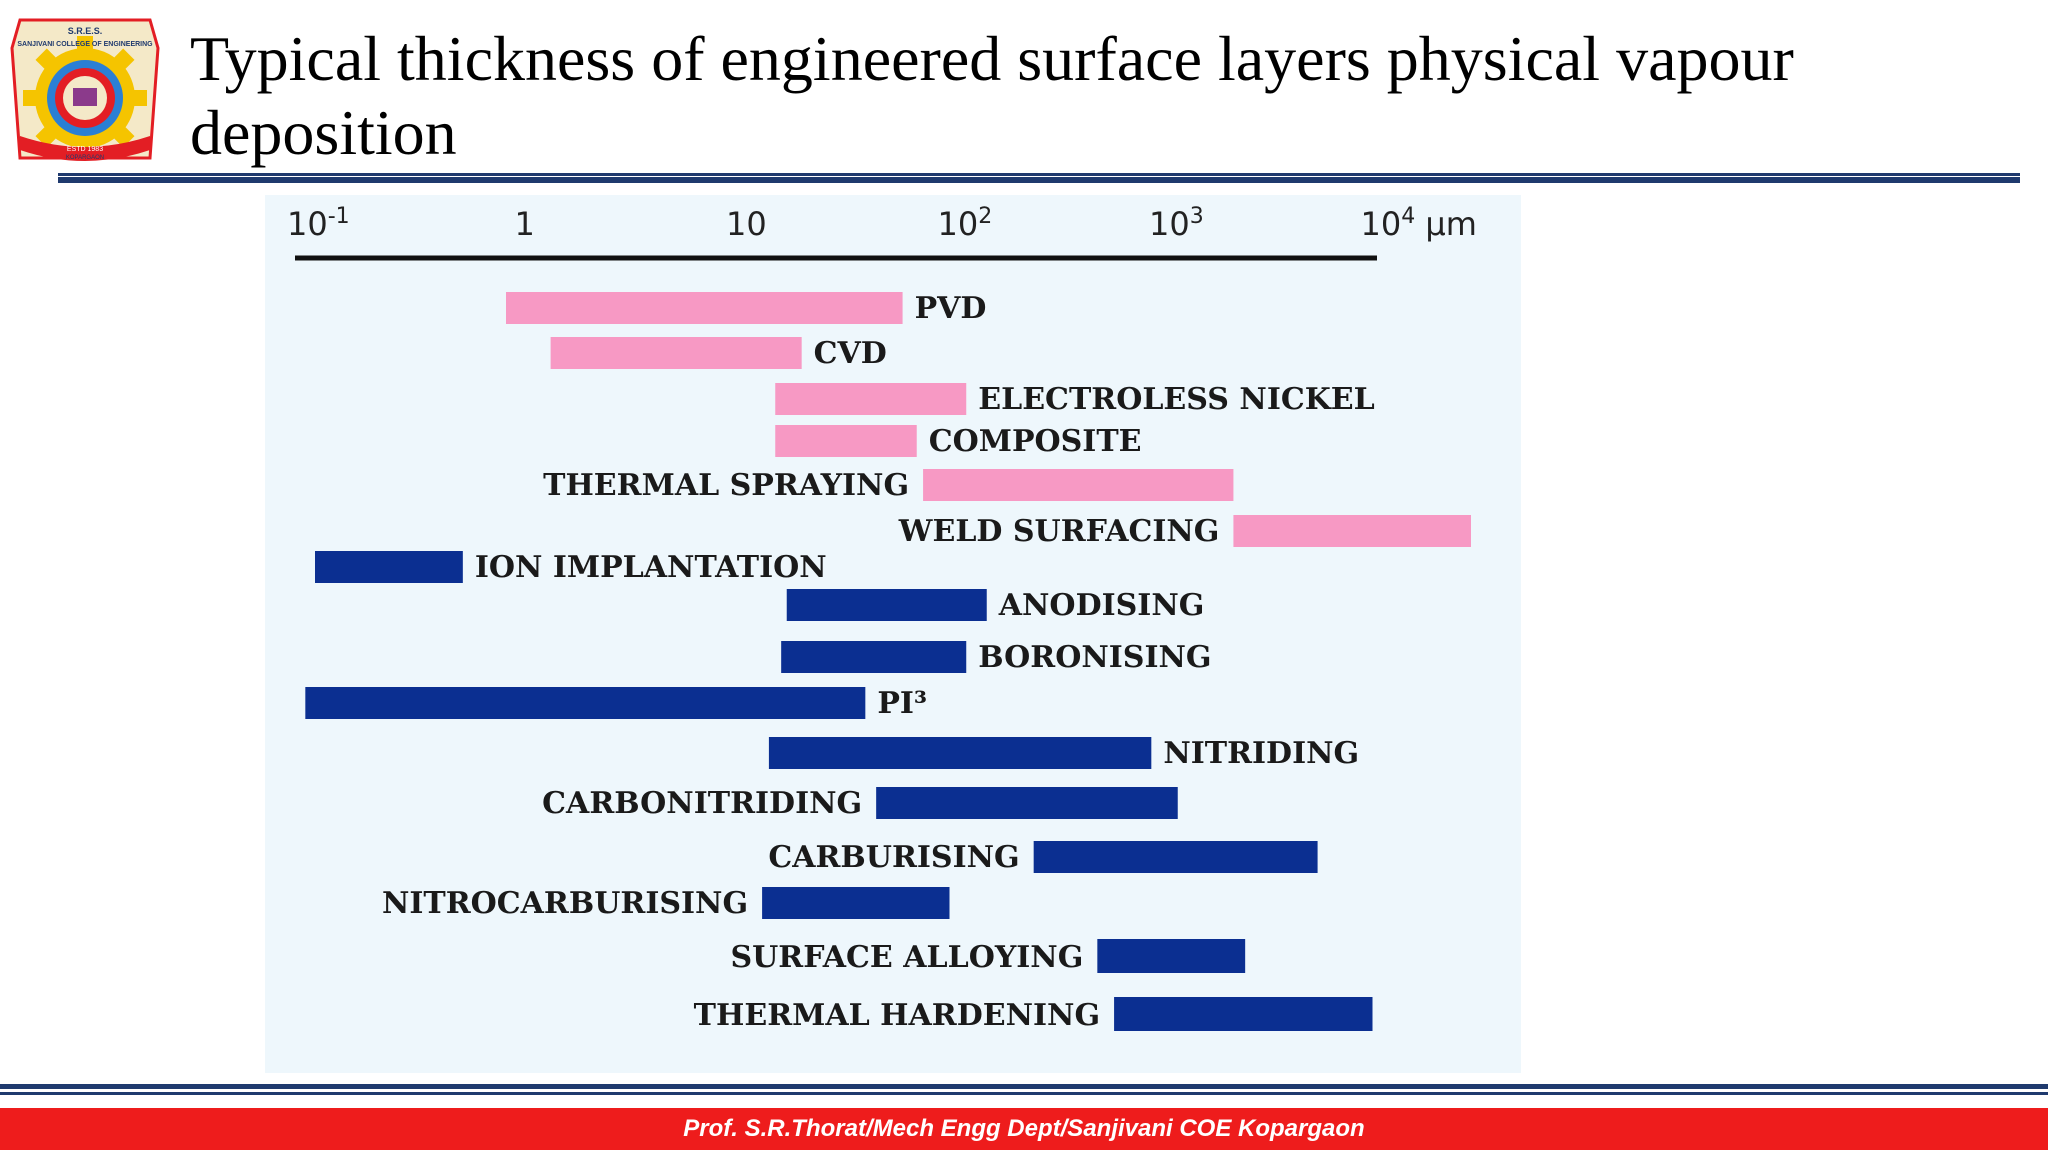 This screenshot has width=2048, height=1152. Describe the element at coordinates (1039, 180) in the screenshot. I see `title-divider-thick` at that location.